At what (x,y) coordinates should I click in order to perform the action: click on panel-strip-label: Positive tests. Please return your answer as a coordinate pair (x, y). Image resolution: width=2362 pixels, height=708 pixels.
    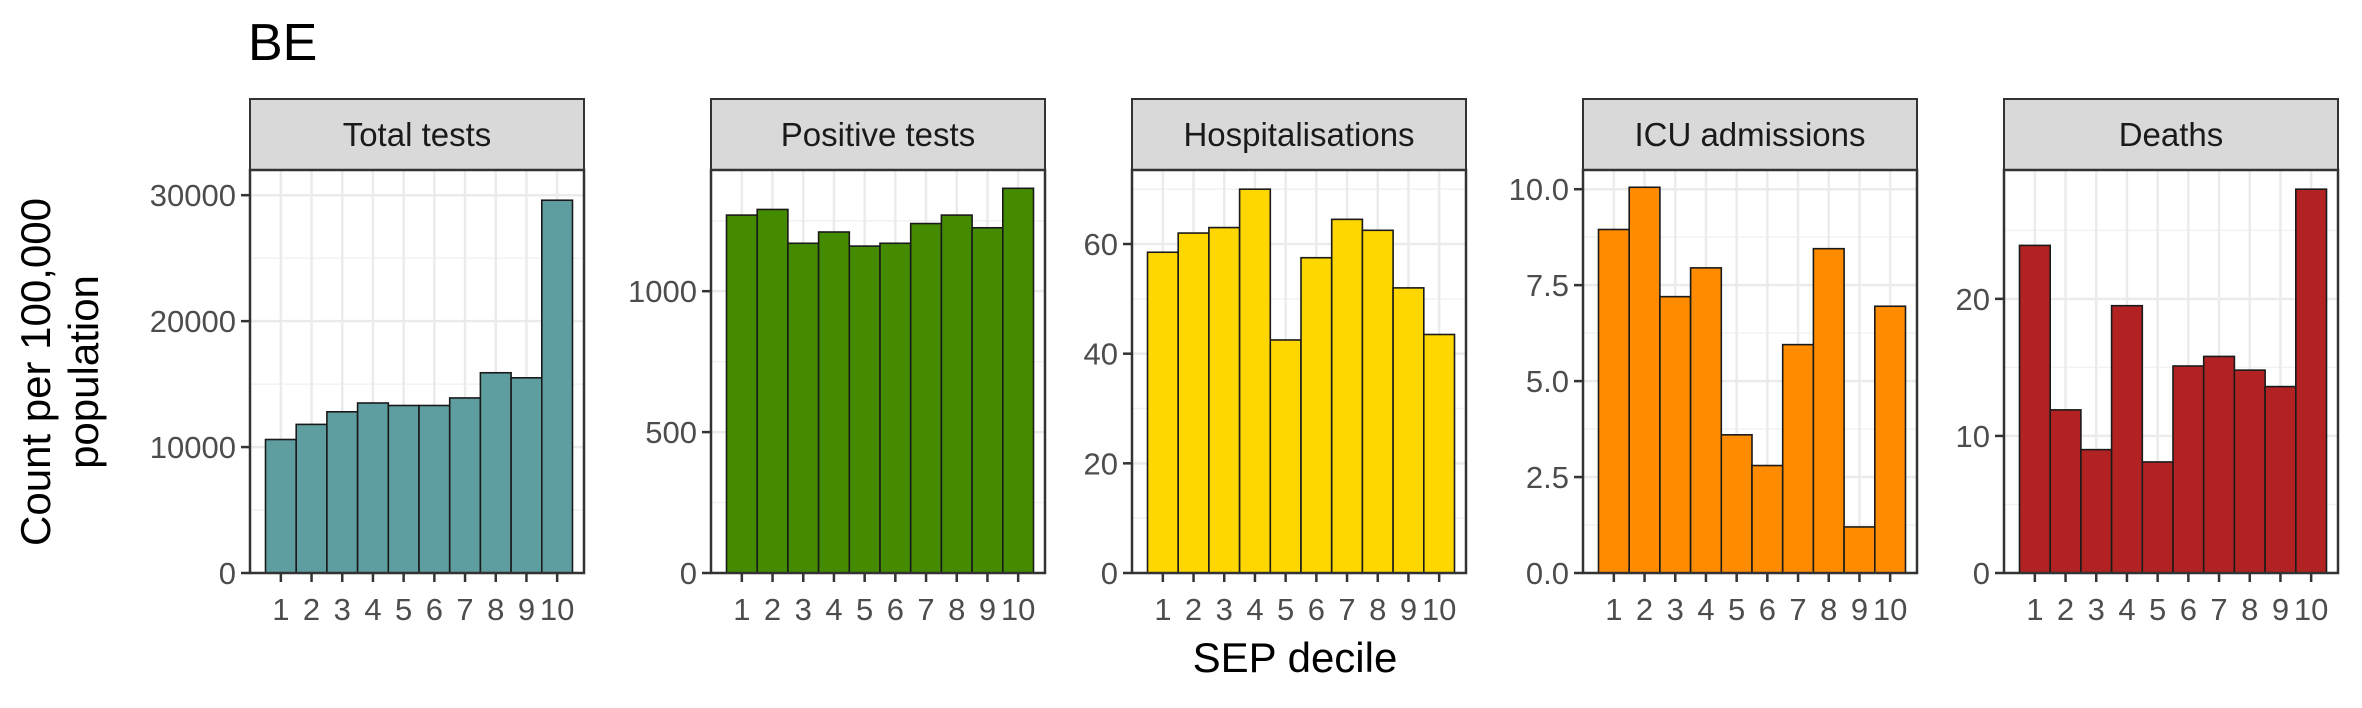
    Looking at the image, I should click on (878, 134).